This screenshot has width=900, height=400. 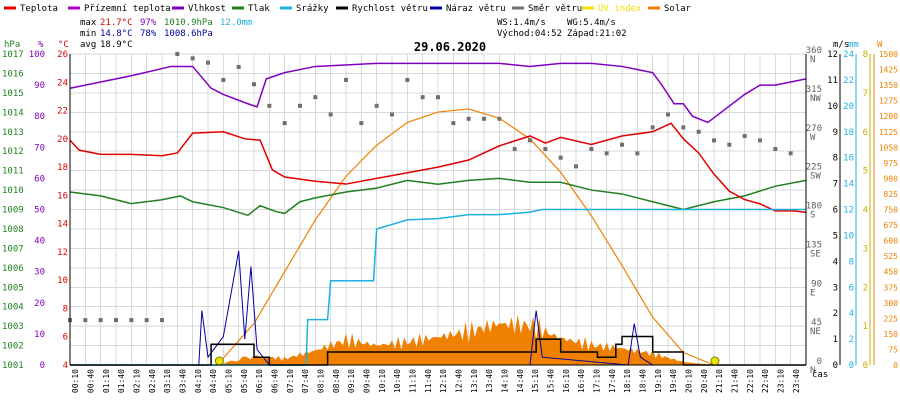 I want to click on tick-label-time: 15:10, so click(x=535, y=381).